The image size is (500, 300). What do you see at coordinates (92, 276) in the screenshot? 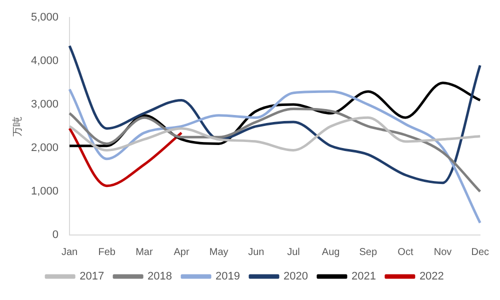
I see `legend-label: 2017` at bounding box center [92, 276].